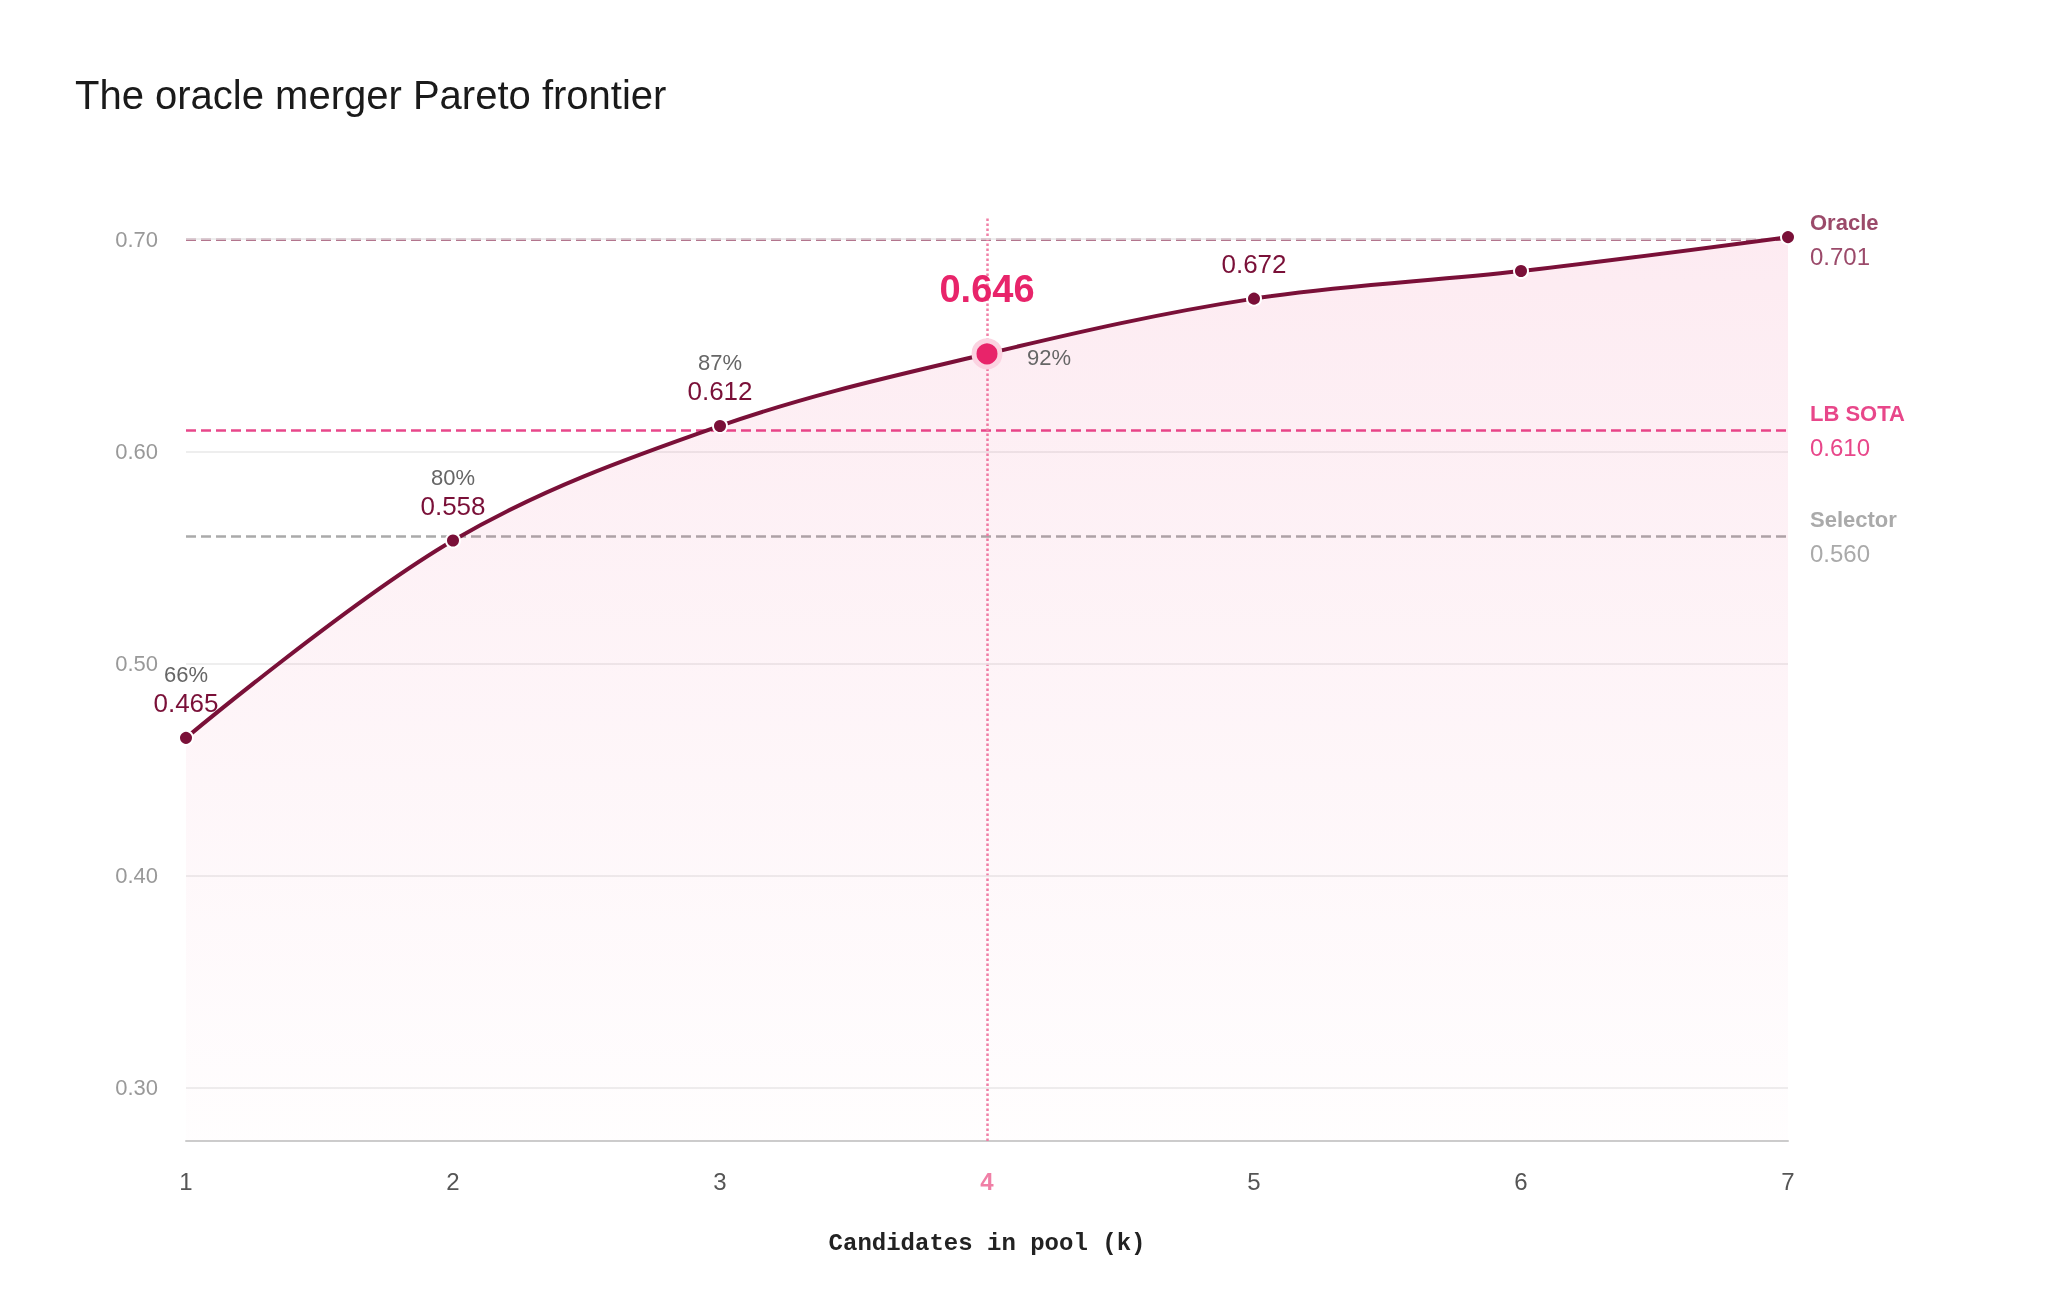 Image resolution: width=2048 pixels, height=1311 pixels. What do you see at coordinates (1049, 358) in the screenshot?
I see `annotation: 92%` at bounding box center [1049, 358].